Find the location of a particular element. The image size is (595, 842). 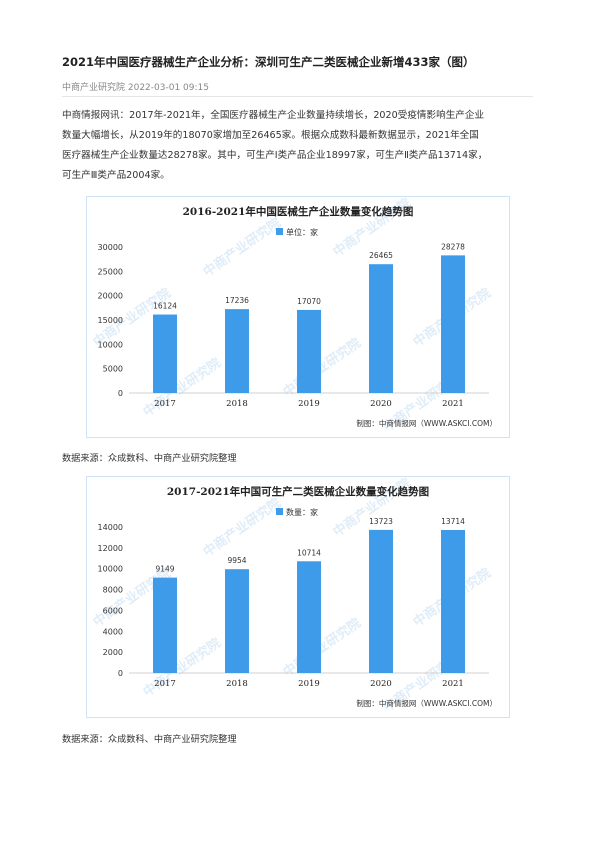

data-label: 28278 is located at coordinates (453, 246).